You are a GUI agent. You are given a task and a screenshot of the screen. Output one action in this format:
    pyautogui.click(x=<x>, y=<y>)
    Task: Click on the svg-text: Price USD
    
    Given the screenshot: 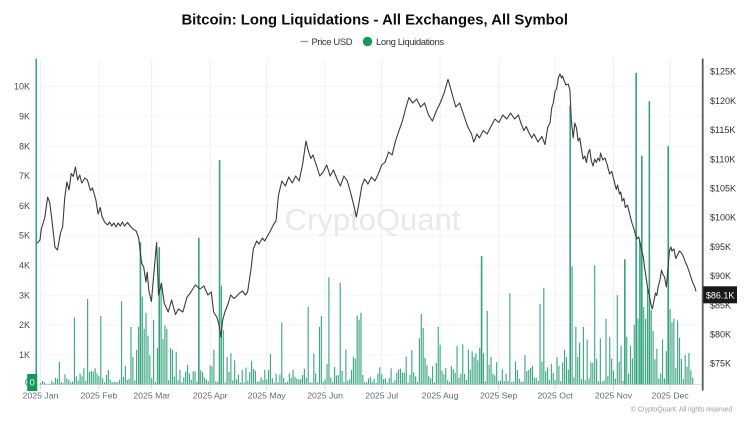 What is the action you would take?
    pyautogui.click(x=332, y=42)
    